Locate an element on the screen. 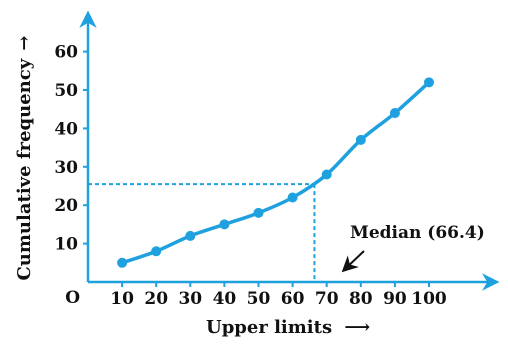 This screenshot has height=344, width=508. annotation: Median (66.4) is located at coordinates (413, 248).